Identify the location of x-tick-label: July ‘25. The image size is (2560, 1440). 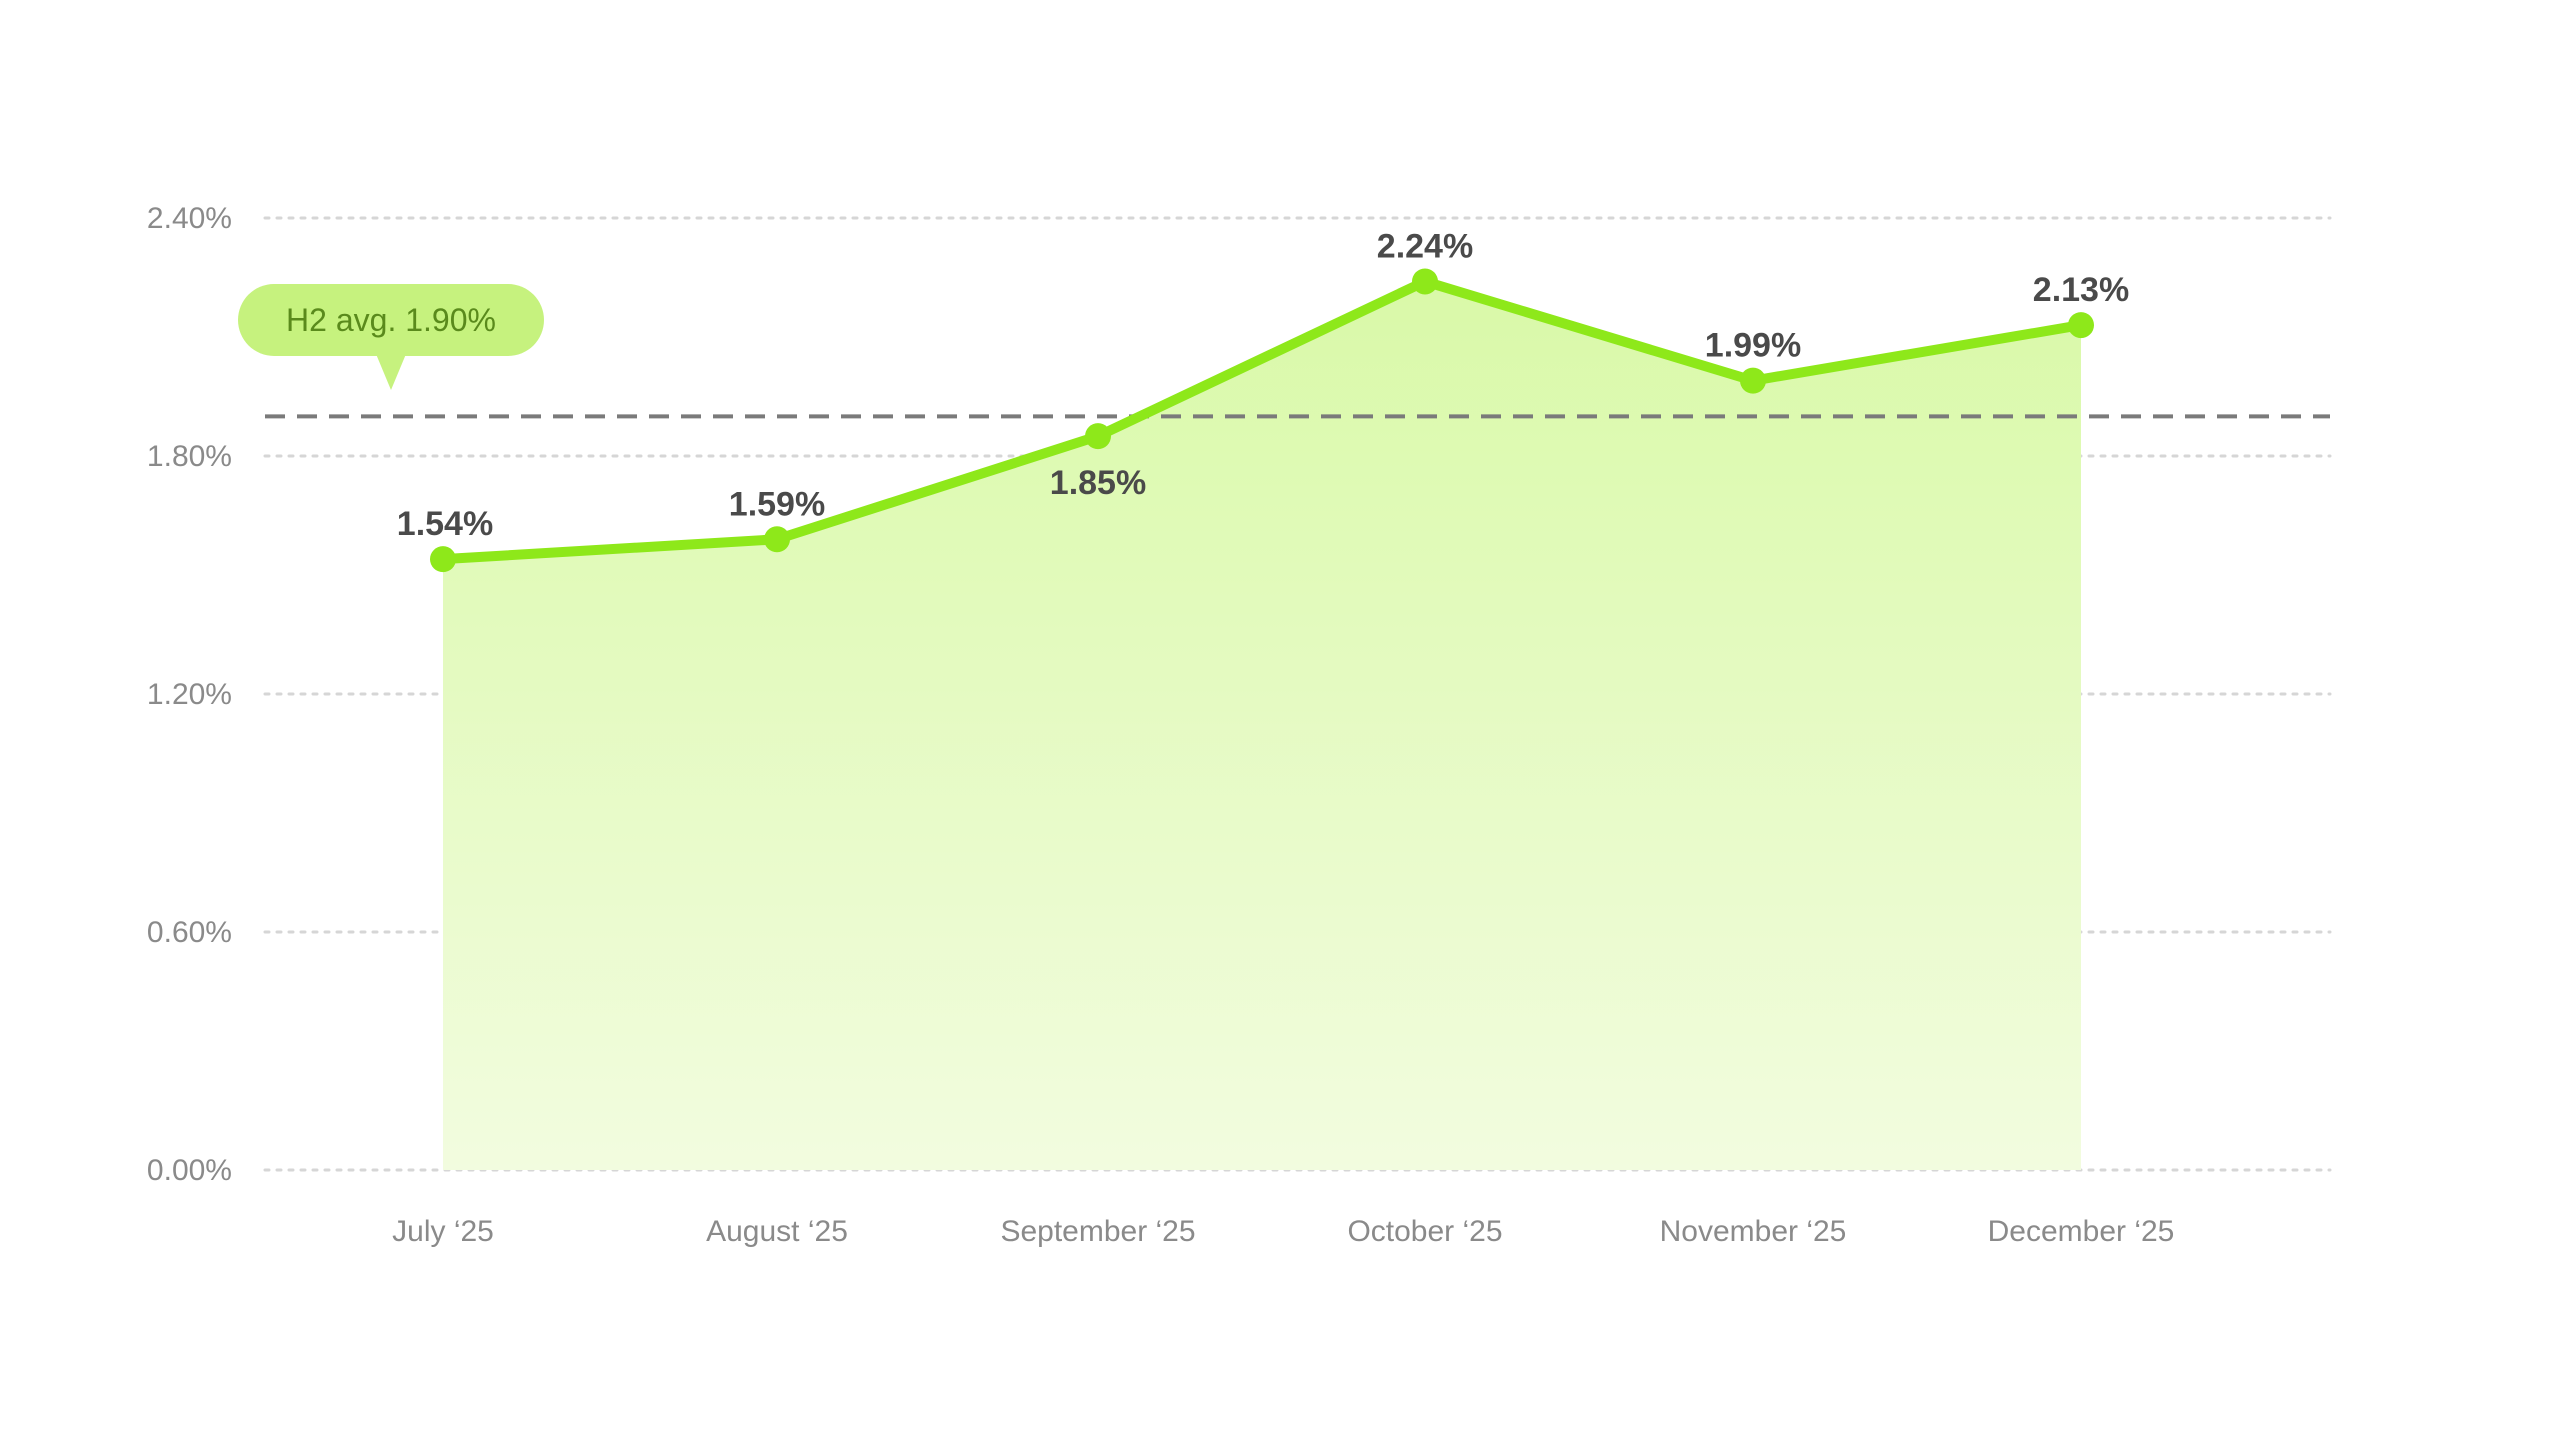
(443, 1231).